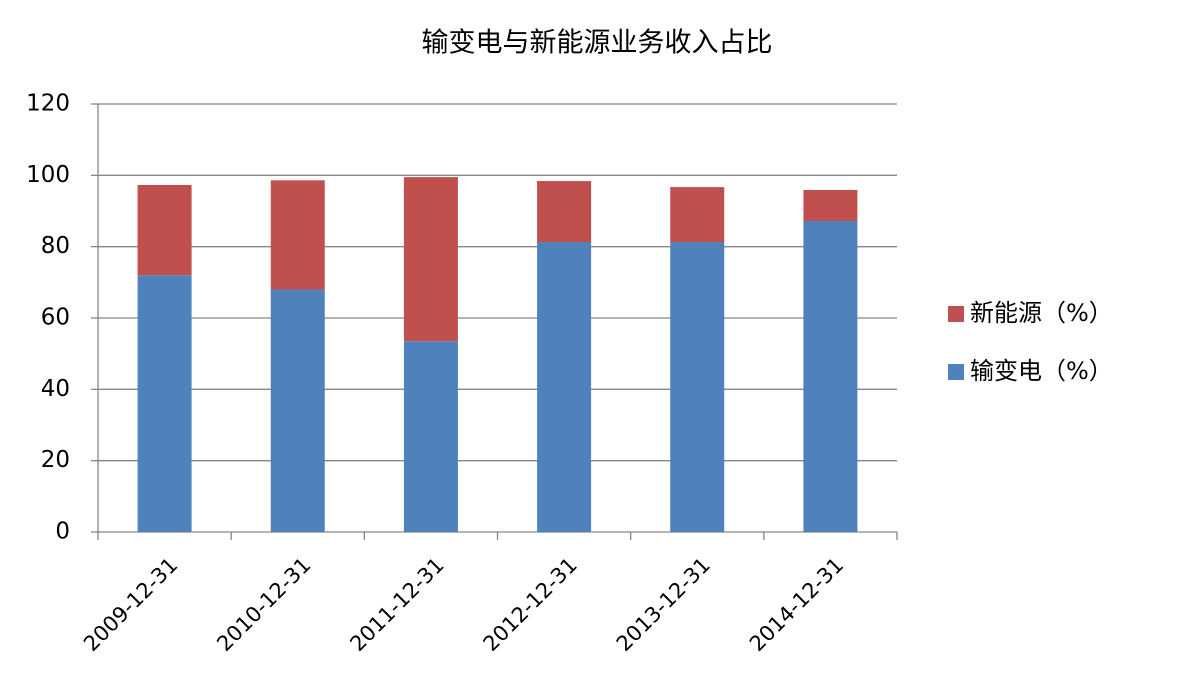 The image size is (1182, 692). What do you see at coordinates (796, 604) in the screenshot?
I see `x-tick-label: 2014-12-31` at bounding box center [796, 604].